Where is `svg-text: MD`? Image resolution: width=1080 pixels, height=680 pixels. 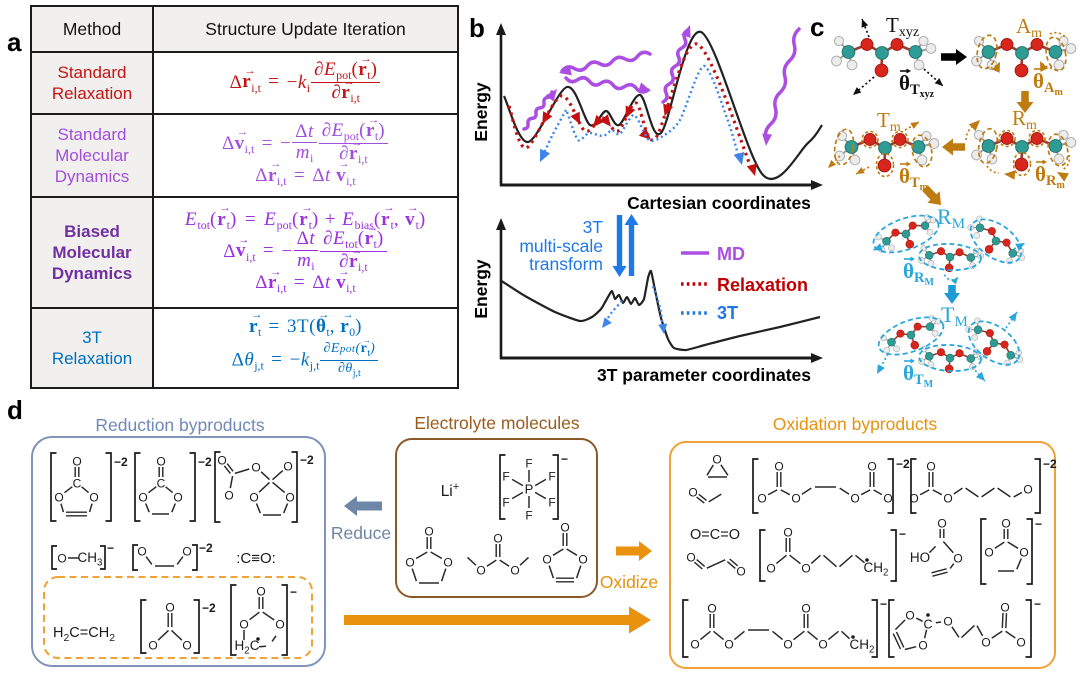 svg-text: MD is located at coordinates (731, 254).